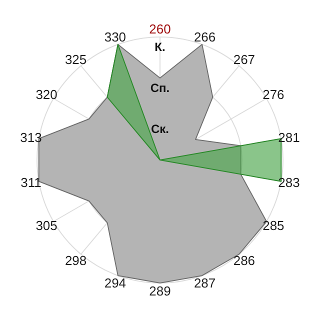 The height and width of the screenshot is (320, 320). Describe the element at coordinates (31, 137) in the screenshot. I see `spoke-label: 313` at that location.